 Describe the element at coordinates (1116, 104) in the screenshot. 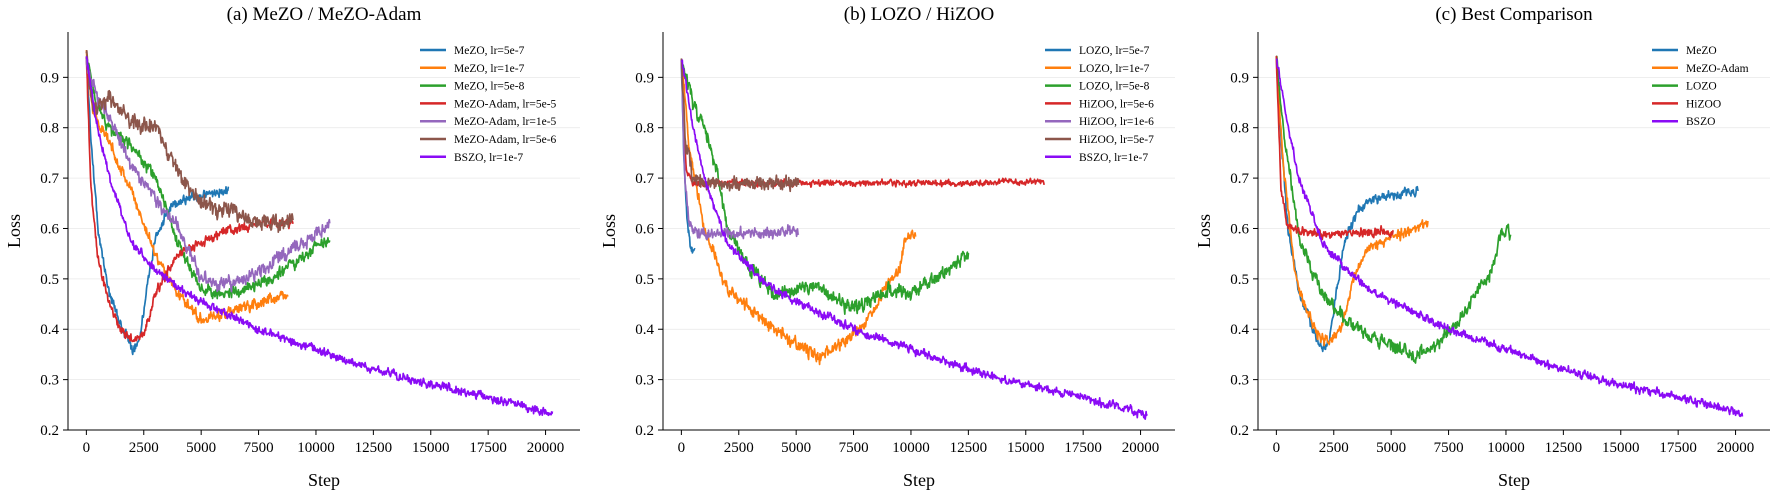

I see `legend-label: HiZOO, lr=5e-6` at that location.